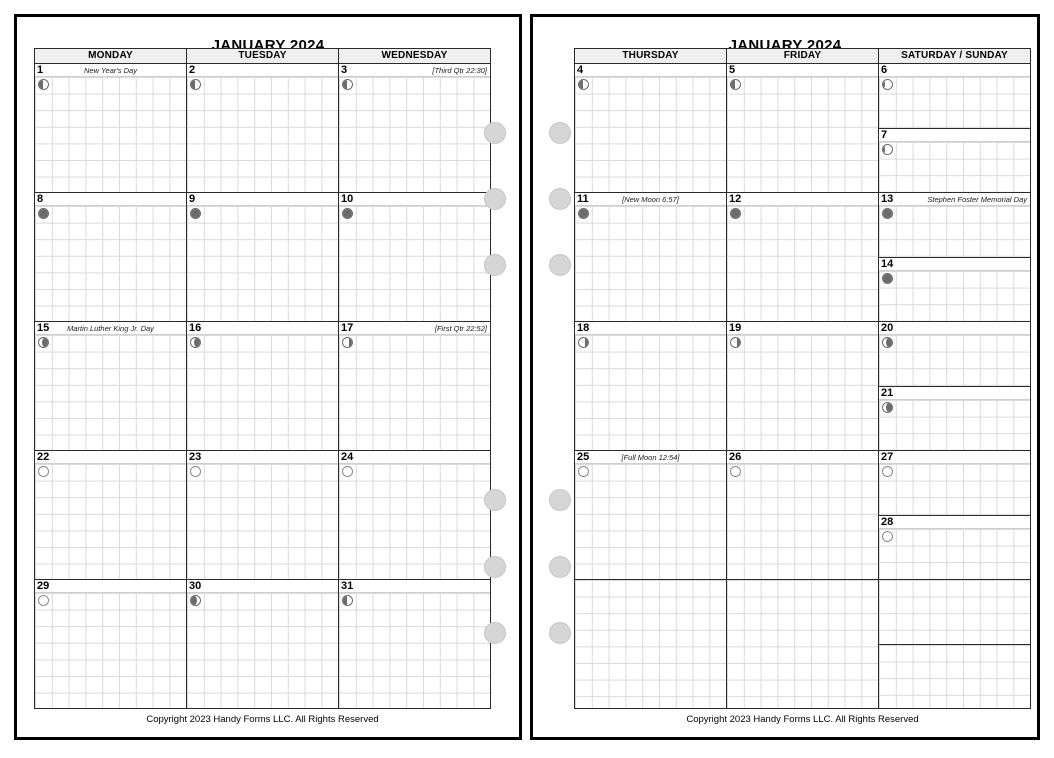 This screenshot has width=1054, height=758. What do you see at coordinates (954, 354) in the screenshot?
I see `day-cell-saturday: 20` at bounding box center [954, 354].